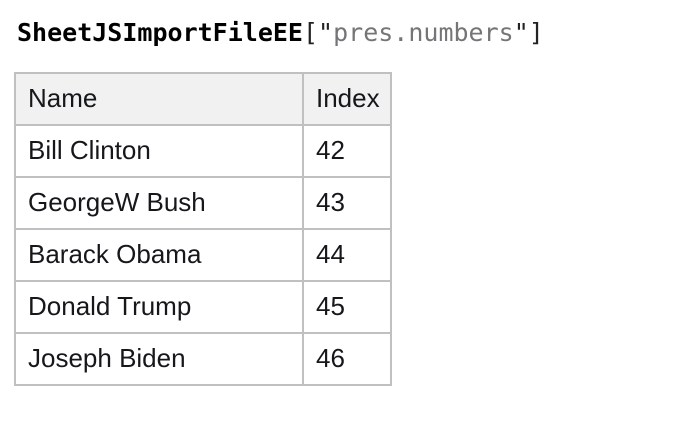 The height and width of the screenshot is (438, 684). What do you see at coordinates (159, 255) in the screenshot?
I see `name-cell: Barack Obama` at bounding box center [159, 255].